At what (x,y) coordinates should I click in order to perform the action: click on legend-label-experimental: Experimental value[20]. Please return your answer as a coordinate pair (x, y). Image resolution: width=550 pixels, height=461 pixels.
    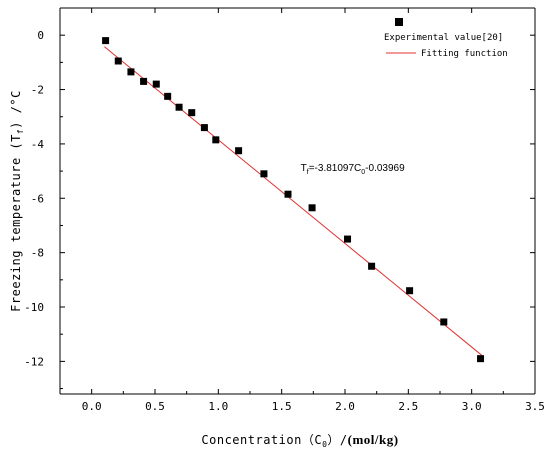
    Looking at the image, I should click on (443, 38).